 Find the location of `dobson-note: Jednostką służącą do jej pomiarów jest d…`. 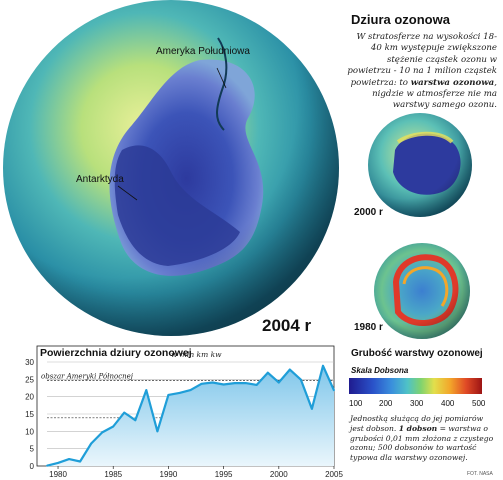

dobson-note: Jednostką służącą do jej pomiarów jest d… is located at coordinates (425, 438).